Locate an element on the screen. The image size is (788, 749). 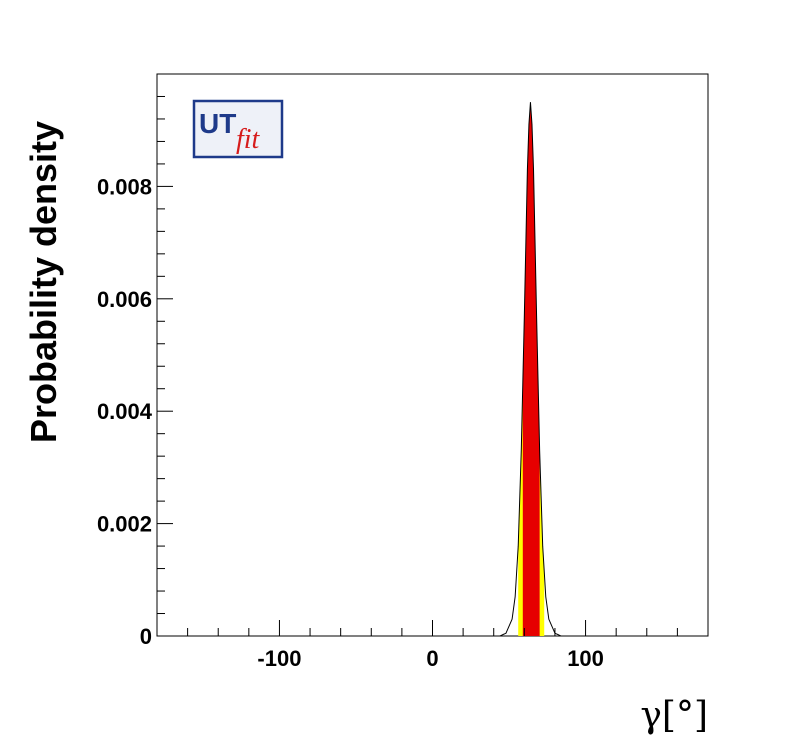
y-tick-label: 0.008 is located at coordinates (124, 186).